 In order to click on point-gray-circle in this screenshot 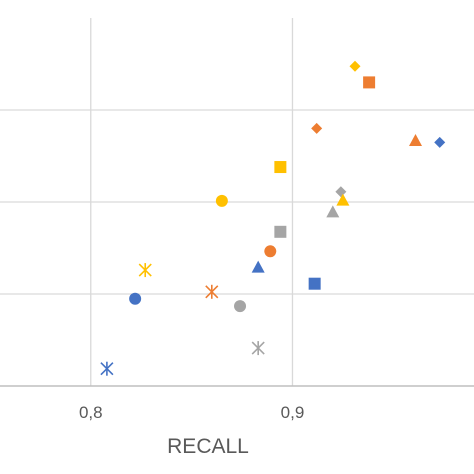, I will do `click(240, 306)`.